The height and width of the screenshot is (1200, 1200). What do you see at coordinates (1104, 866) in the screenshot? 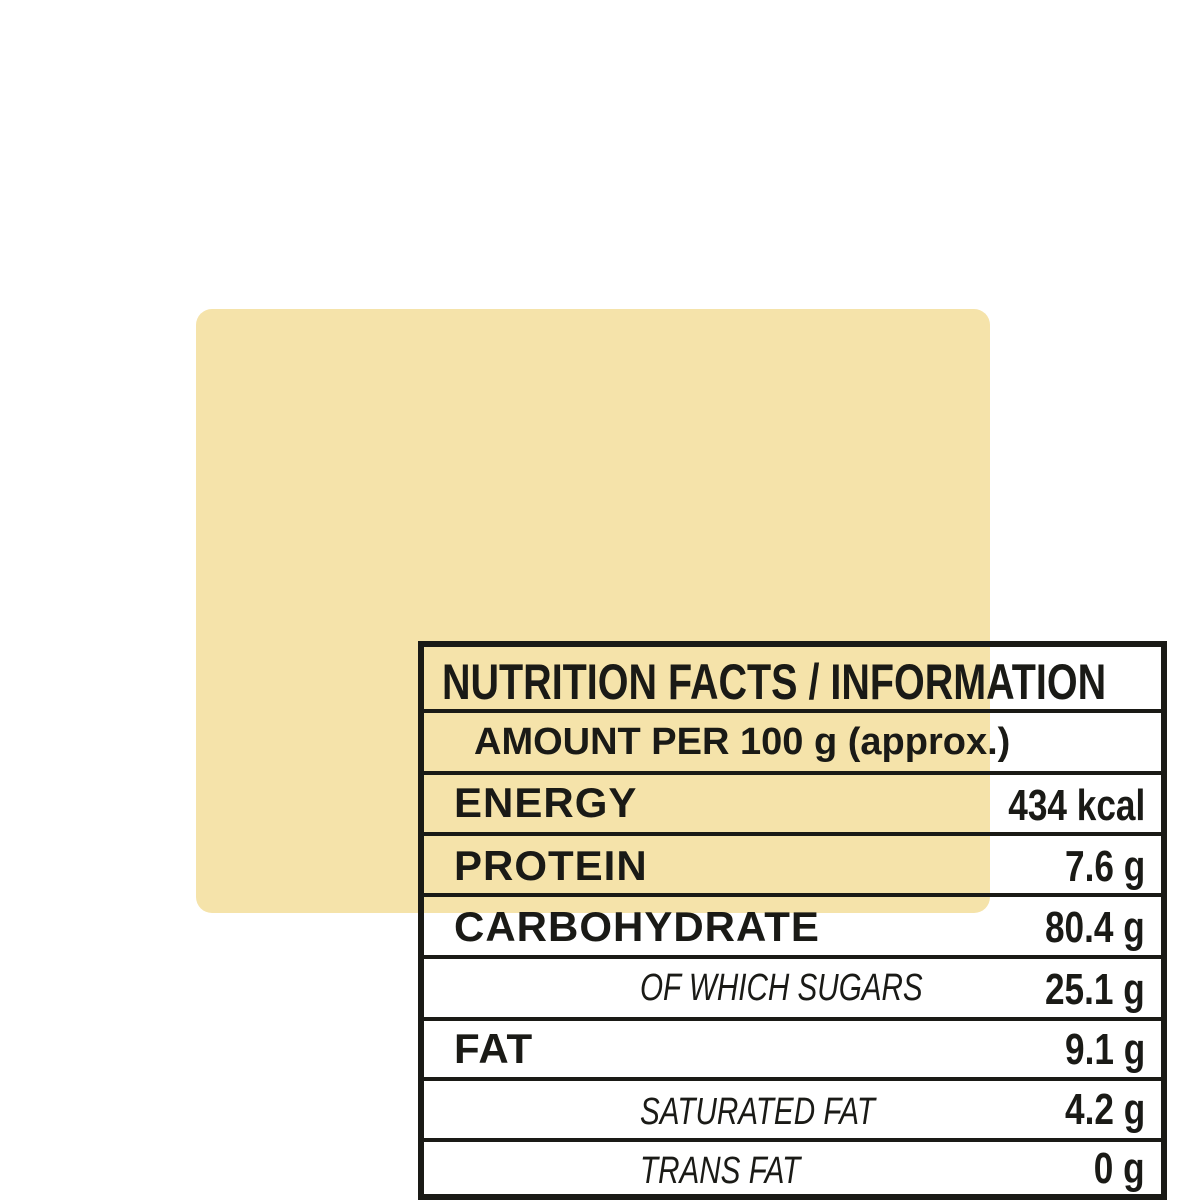
I see `nutrient-value: 7.6 g` at bounding box center [1104, 866].